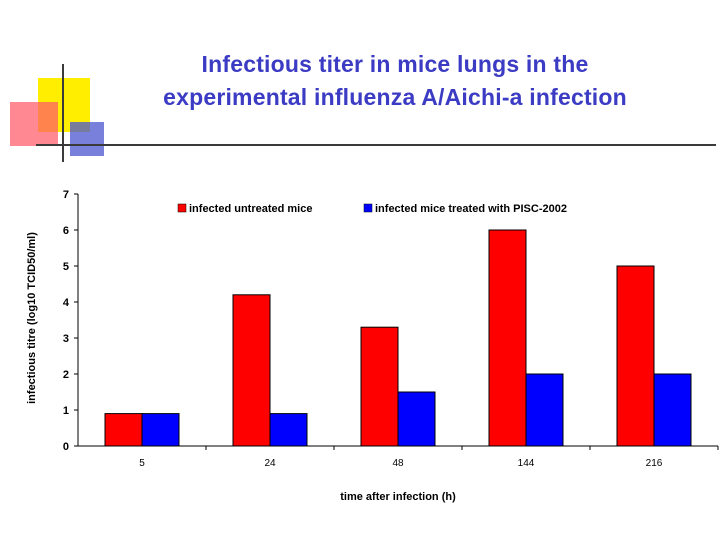  What do you see at coordinates (66, 339) in the screenshot?
I see `y-tick-label: 3` at bounding box center [66, 339].